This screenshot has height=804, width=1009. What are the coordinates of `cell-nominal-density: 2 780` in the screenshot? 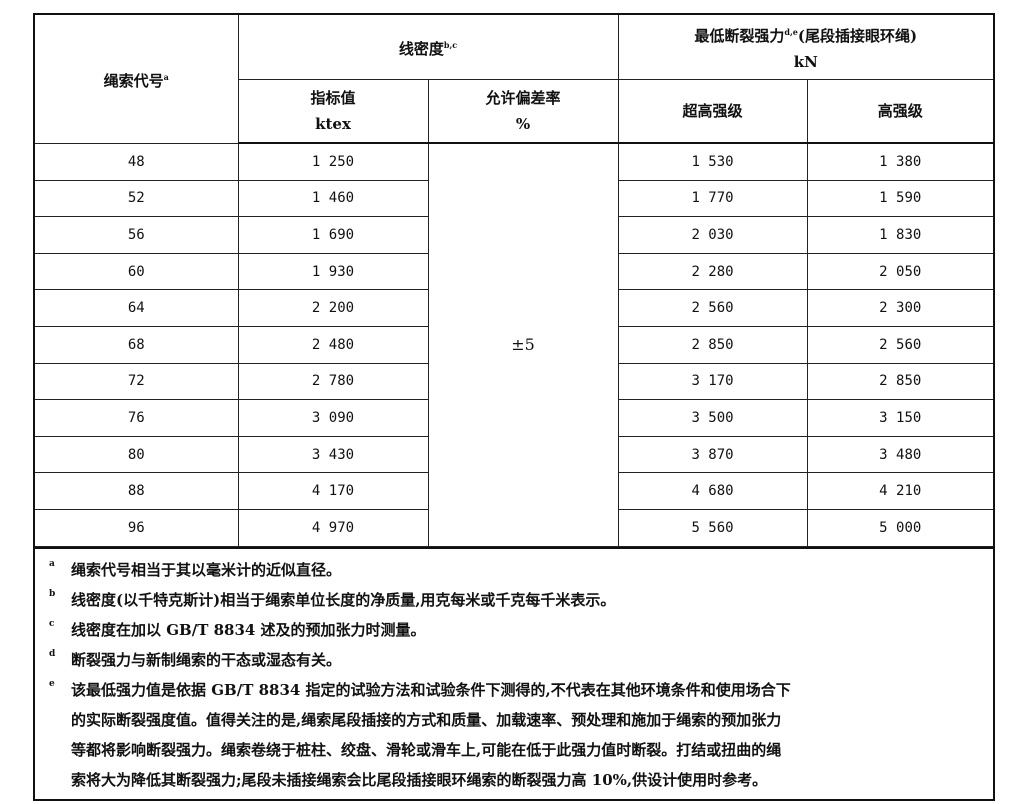 It's located at (333, 381).